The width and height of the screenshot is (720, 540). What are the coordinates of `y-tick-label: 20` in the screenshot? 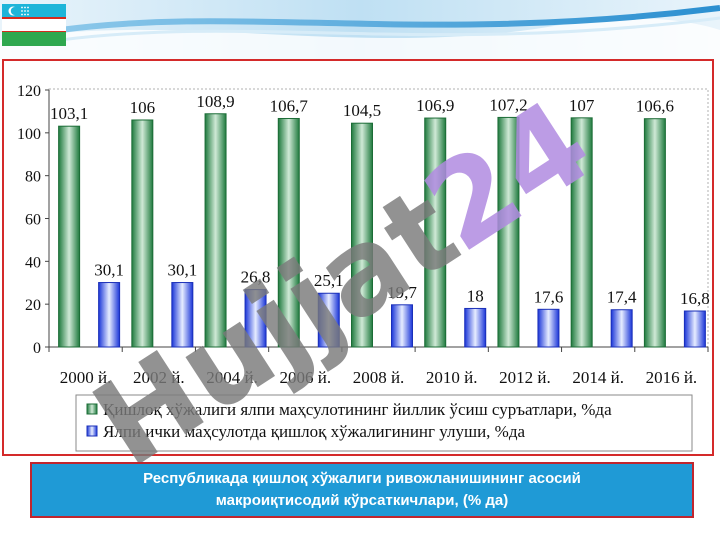 It's located at (33, 305).